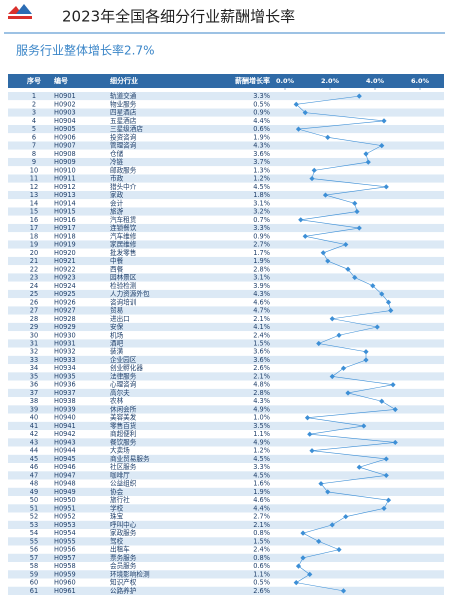  What do you see at coordinates (33, 80) in the screenshot?
I see `column-header: 序号` at bounding box center [33, 80].